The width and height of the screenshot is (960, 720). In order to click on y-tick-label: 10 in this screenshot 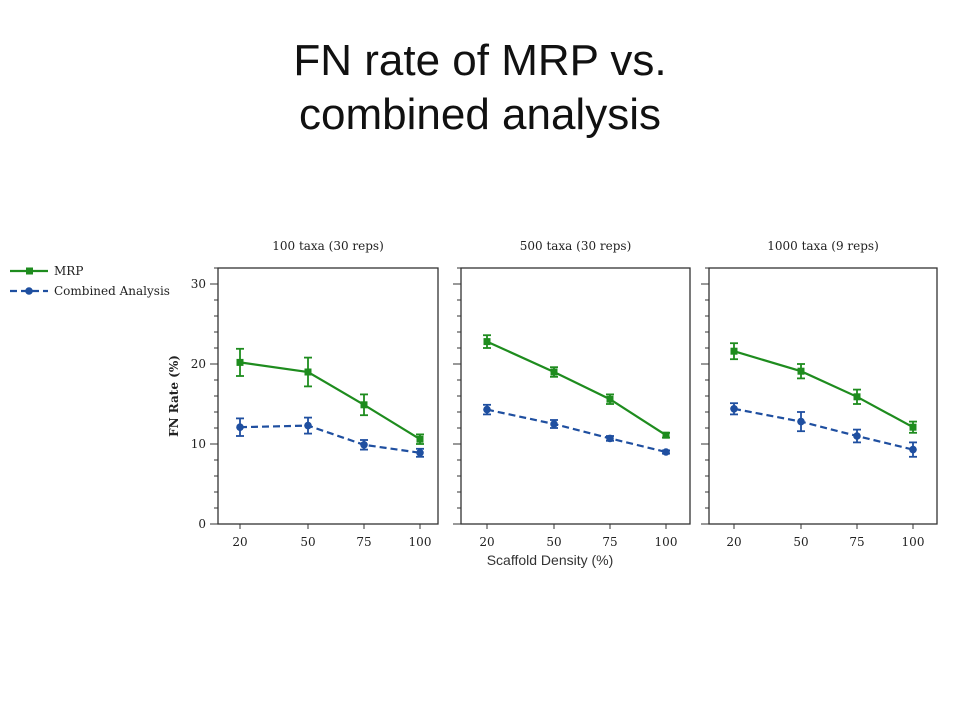, I will do `click(198, 444)`.